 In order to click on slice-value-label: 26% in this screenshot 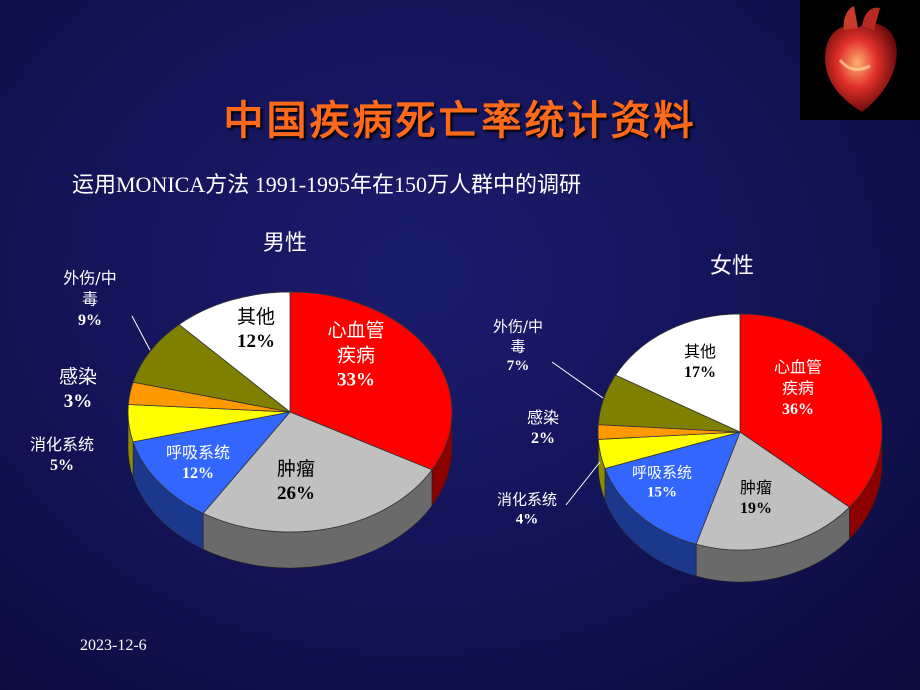, I will do `click(296, 493)`.